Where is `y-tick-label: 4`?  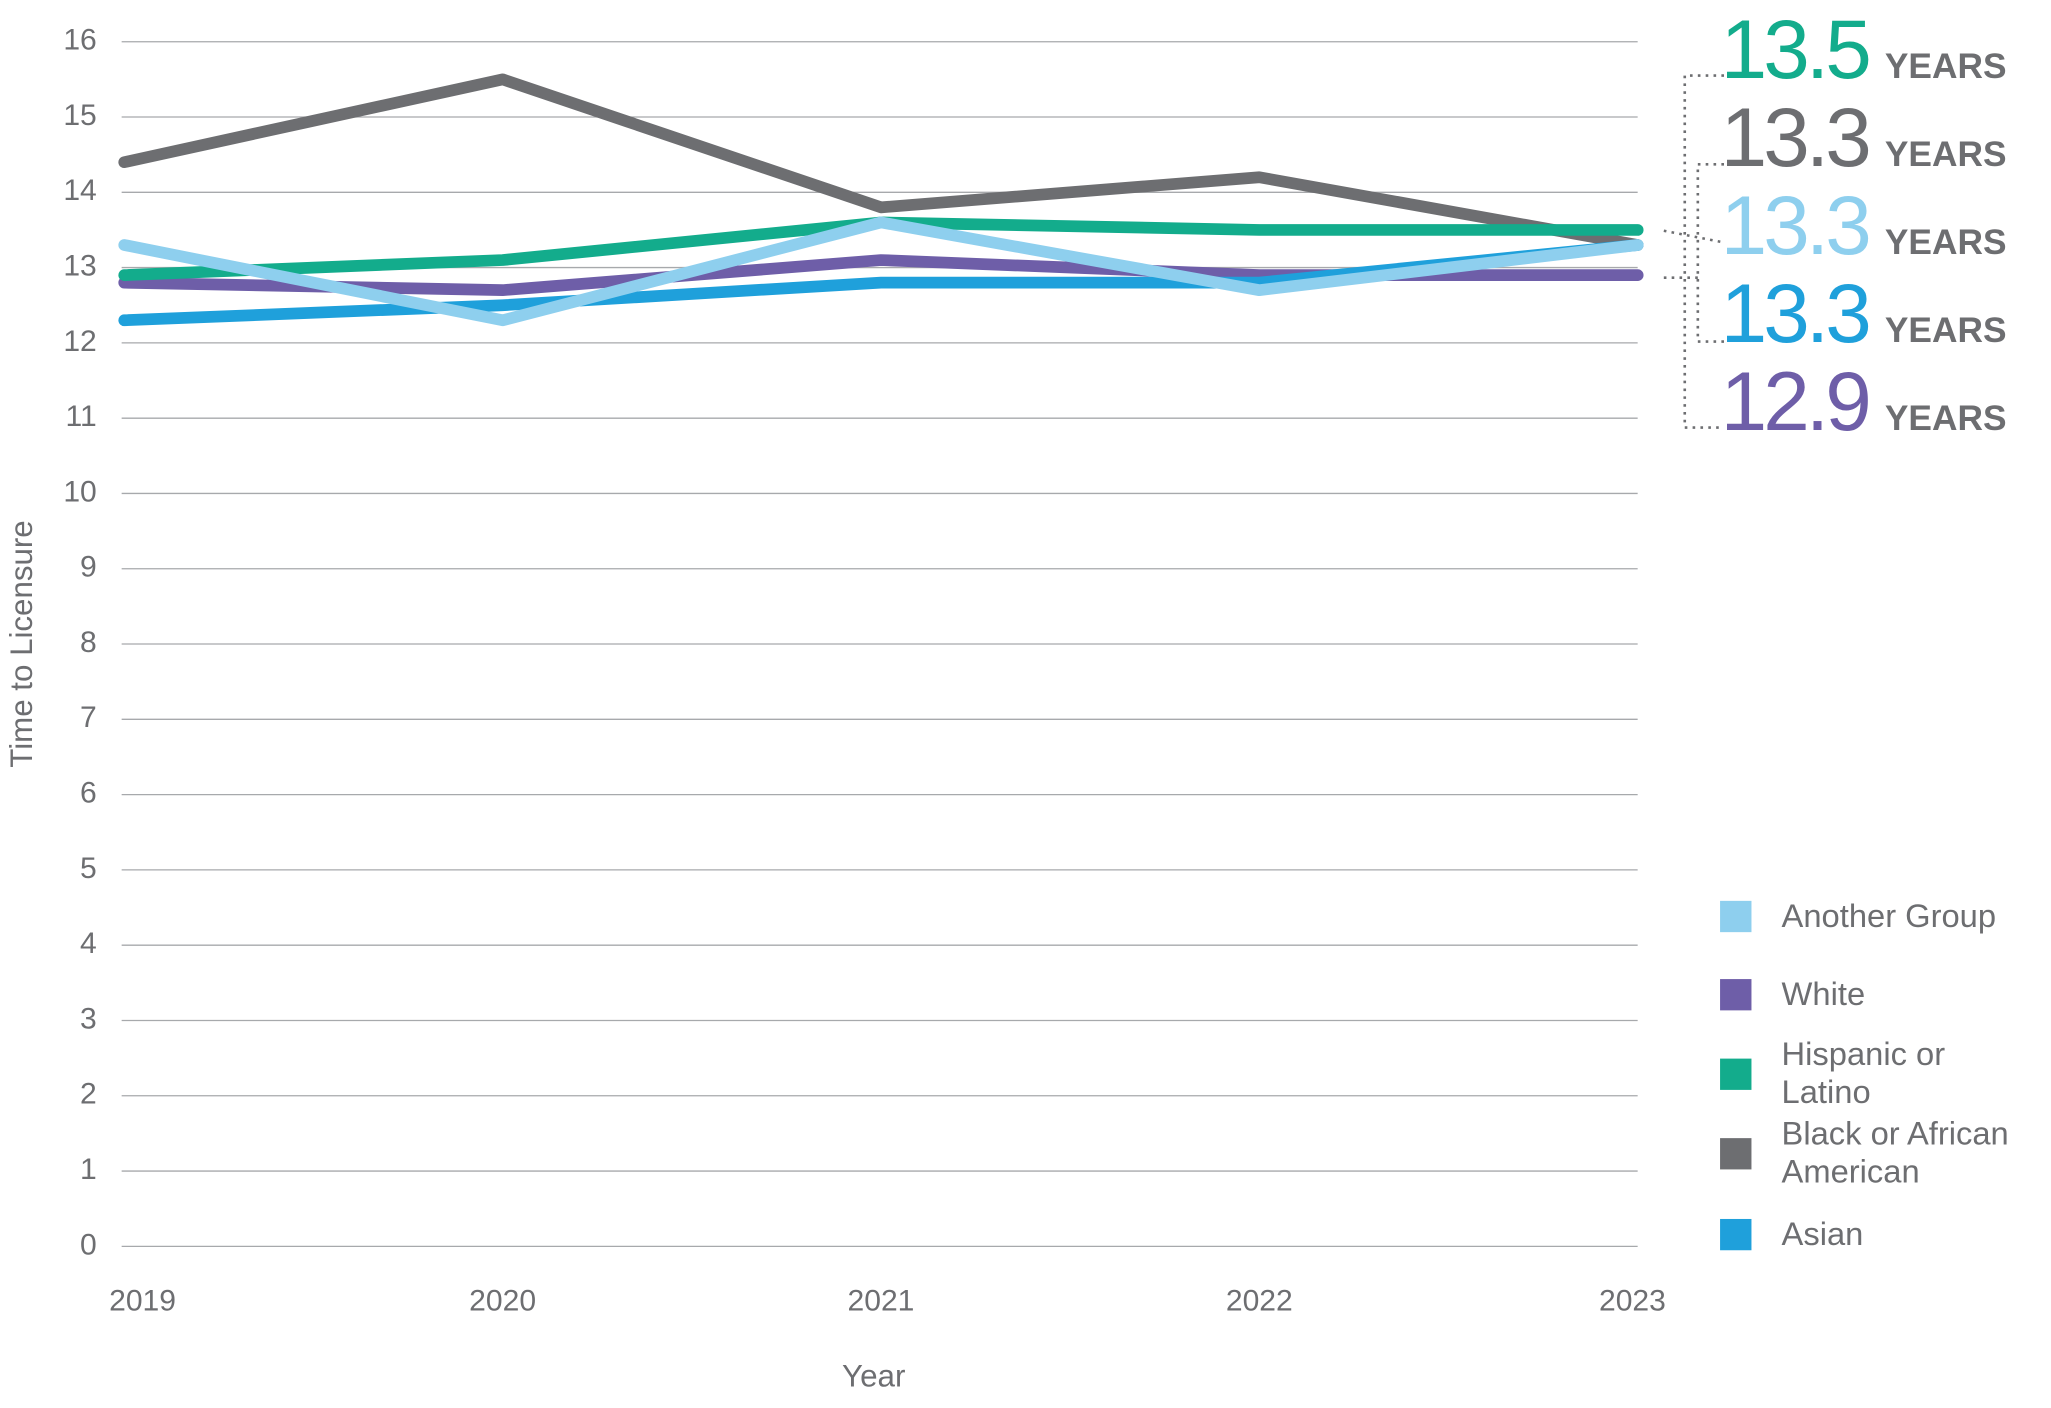 y-tick-label: 4 is located at coordinates (88, 943).